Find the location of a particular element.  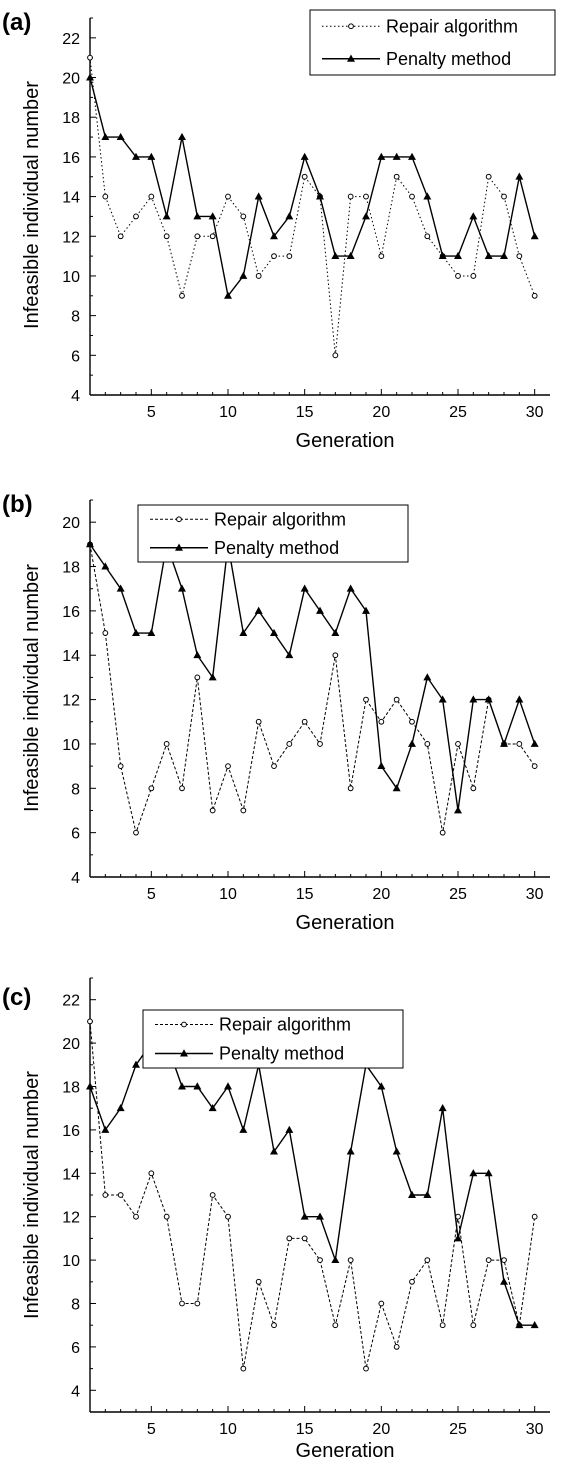

y-tick-label: 14 is located at coordinates (71, 656).